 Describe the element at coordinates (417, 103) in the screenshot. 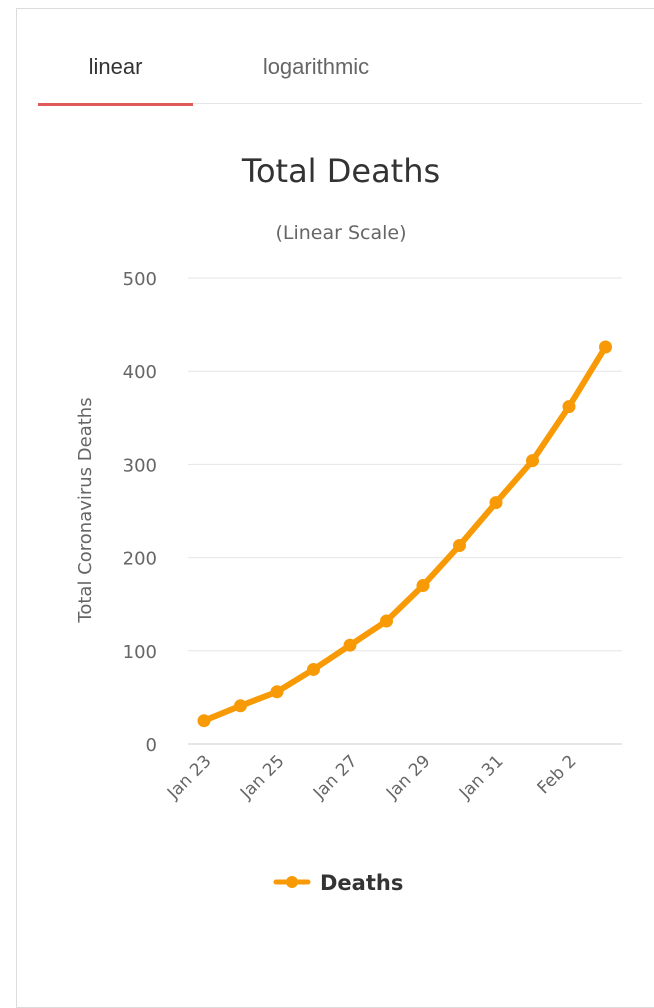

I see `tabs-divider` at that location.